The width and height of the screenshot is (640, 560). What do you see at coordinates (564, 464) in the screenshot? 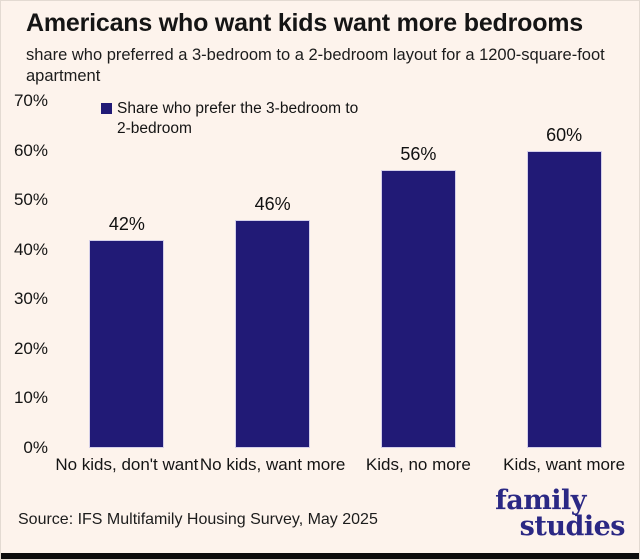
I see `x-axis-category-label: Kids, want more` at bounding box center [564, 464].